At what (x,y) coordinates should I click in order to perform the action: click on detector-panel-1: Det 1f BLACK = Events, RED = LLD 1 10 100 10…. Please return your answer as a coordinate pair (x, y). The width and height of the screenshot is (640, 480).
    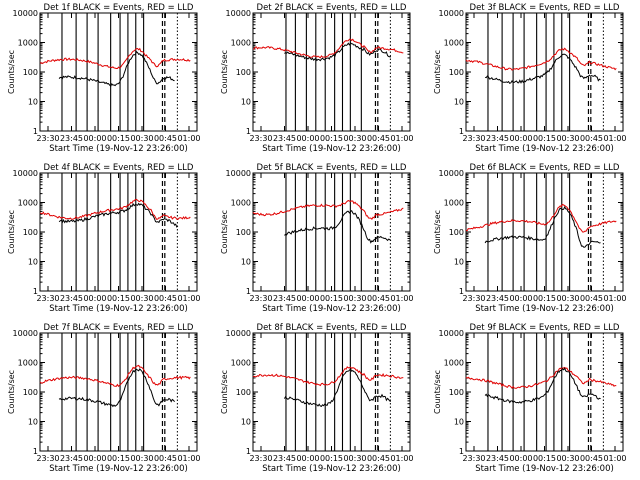
    Looking at the image, I should click on (104, 78).